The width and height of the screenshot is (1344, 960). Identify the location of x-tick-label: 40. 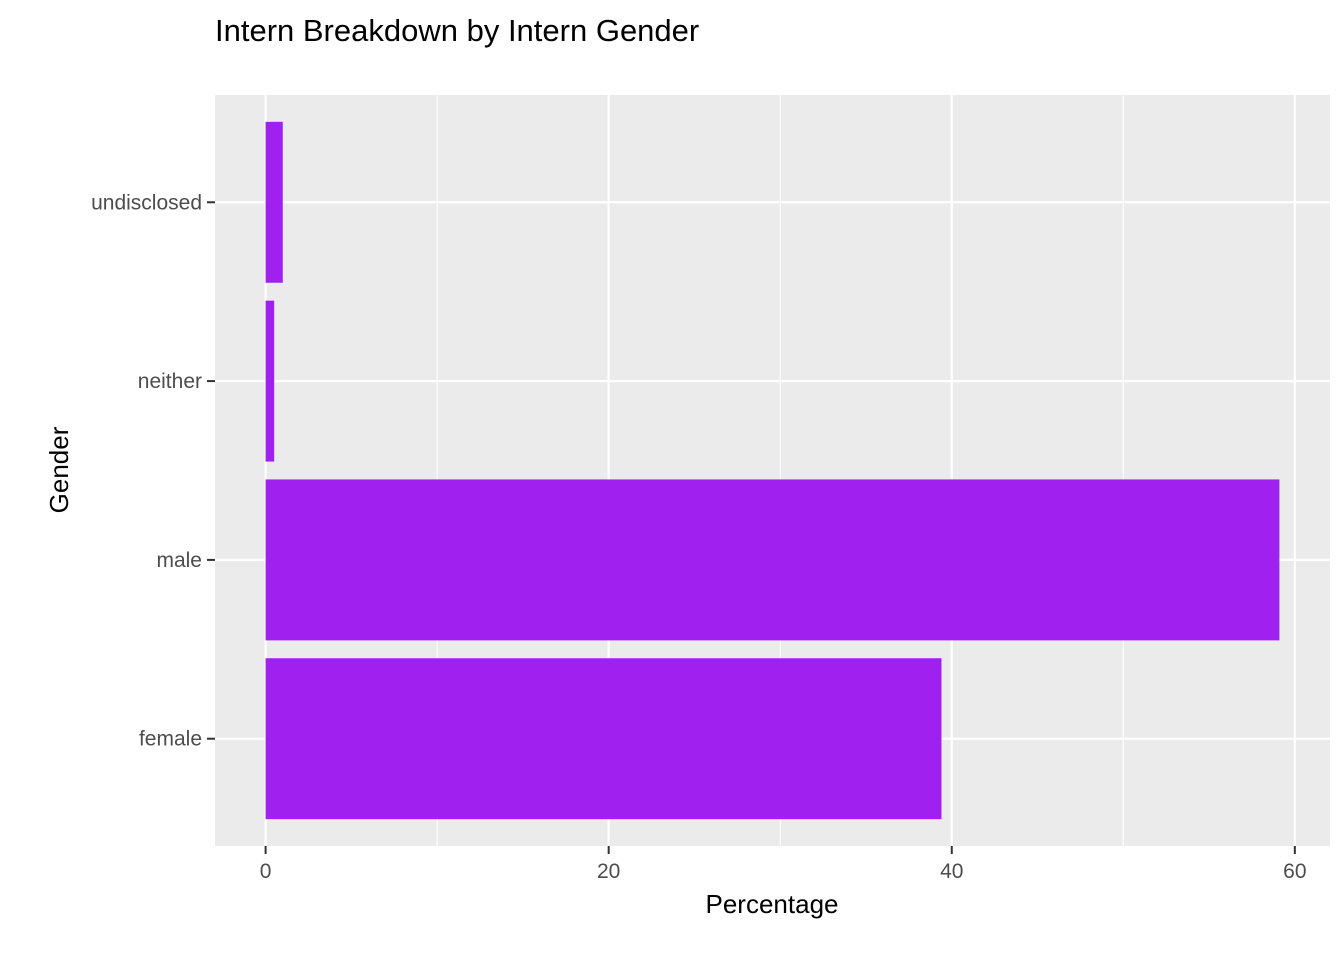
(951, 871).